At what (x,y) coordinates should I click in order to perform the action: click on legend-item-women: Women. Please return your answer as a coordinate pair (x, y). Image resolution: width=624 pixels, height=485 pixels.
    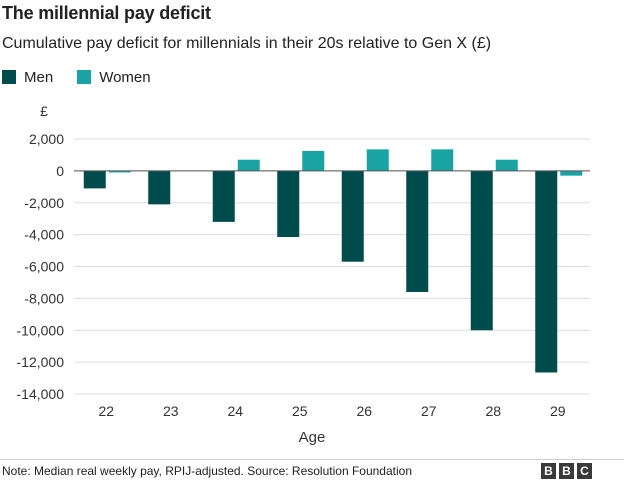
    Looking at the image, I should click on (114, 77).